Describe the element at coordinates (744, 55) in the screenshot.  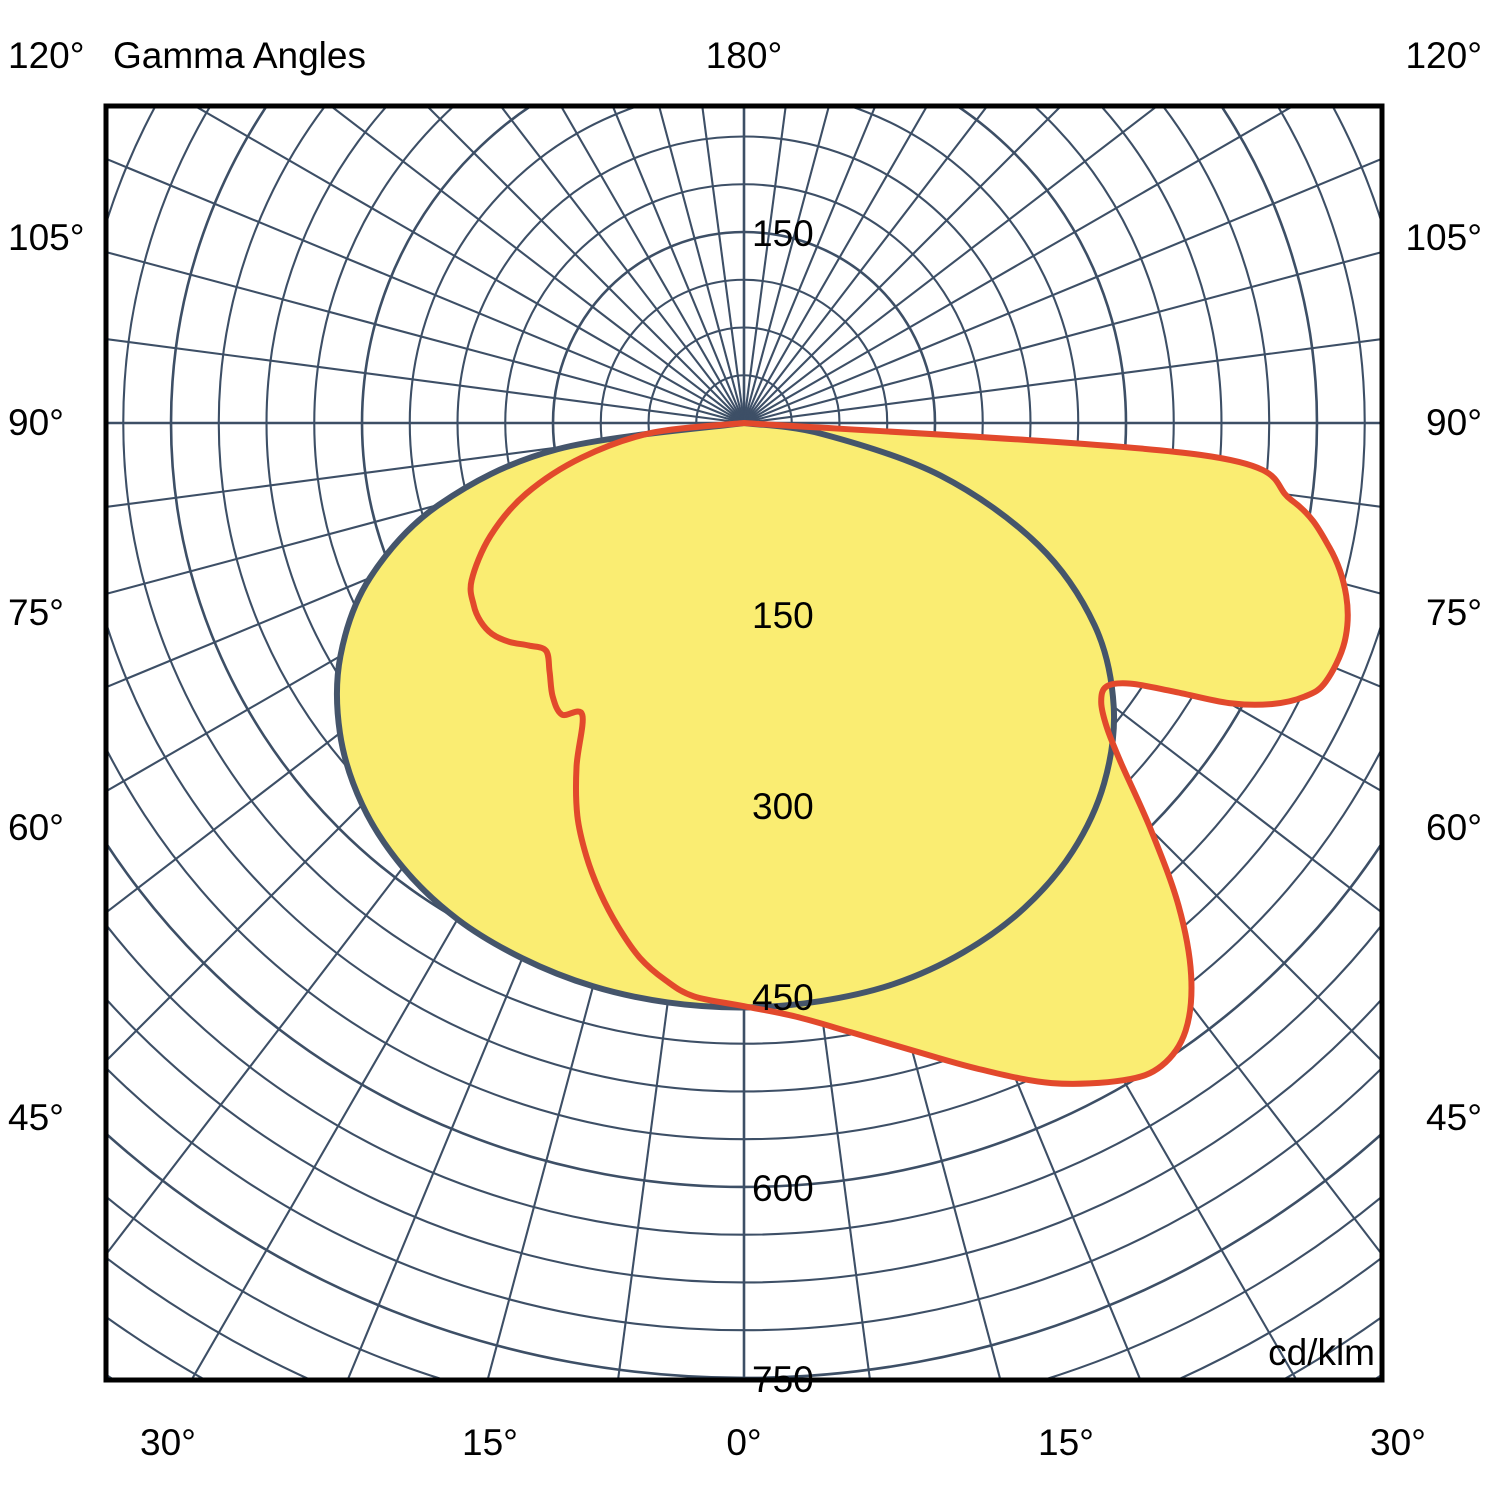
I see `gamma-label-top: 180°` at that location.